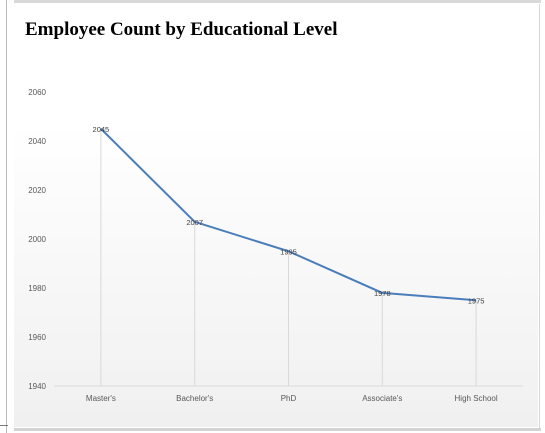 Image resolution: width=545 pixels, height=433 pixels. I want to click on x-tick-label: High School, so click(476, 398).